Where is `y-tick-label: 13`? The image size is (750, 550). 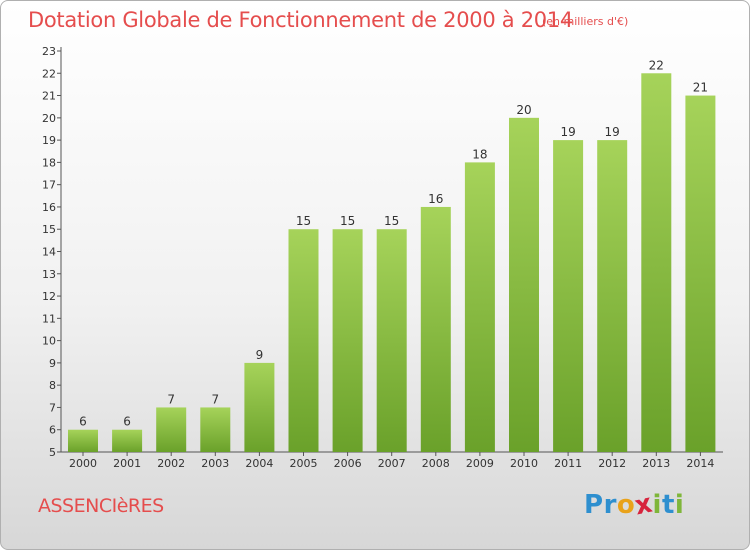 y-tick-label: 13 is located at coordinates (49, 274).